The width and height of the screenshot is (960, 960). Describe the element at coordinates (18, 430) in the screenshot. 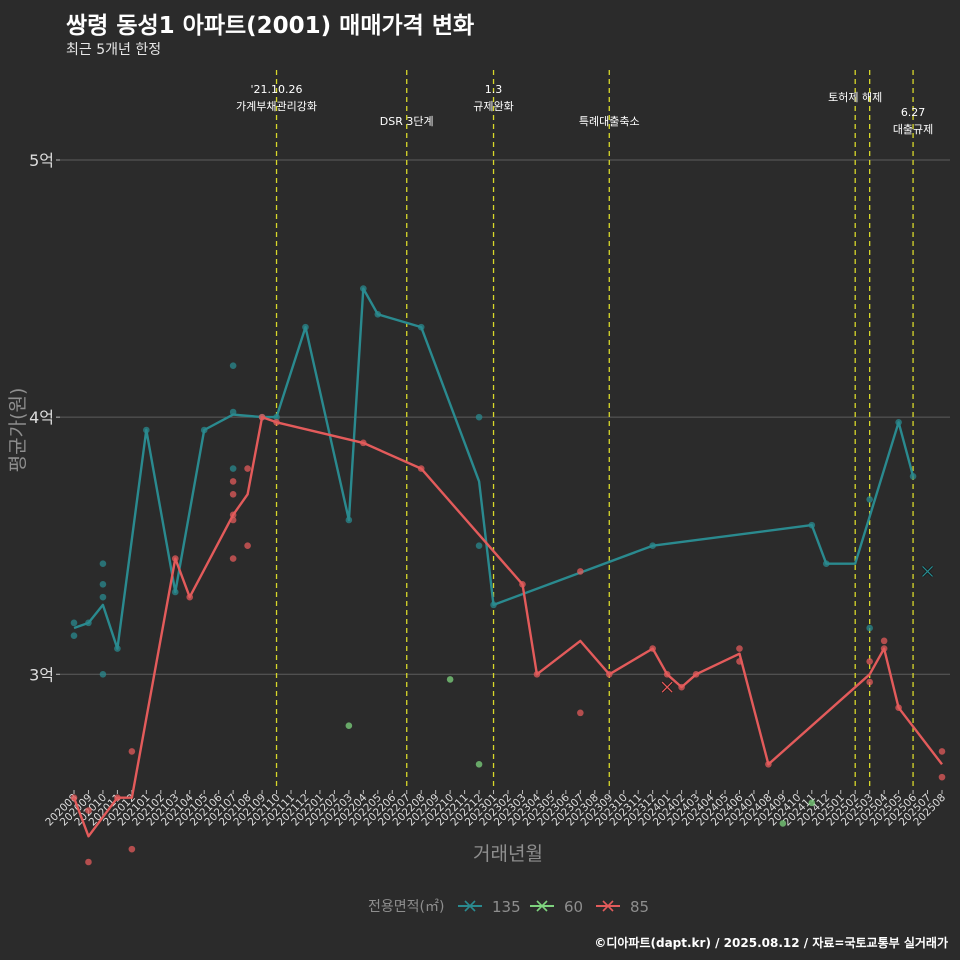

I see `y-axis-title: 평균가(원)` at that location.